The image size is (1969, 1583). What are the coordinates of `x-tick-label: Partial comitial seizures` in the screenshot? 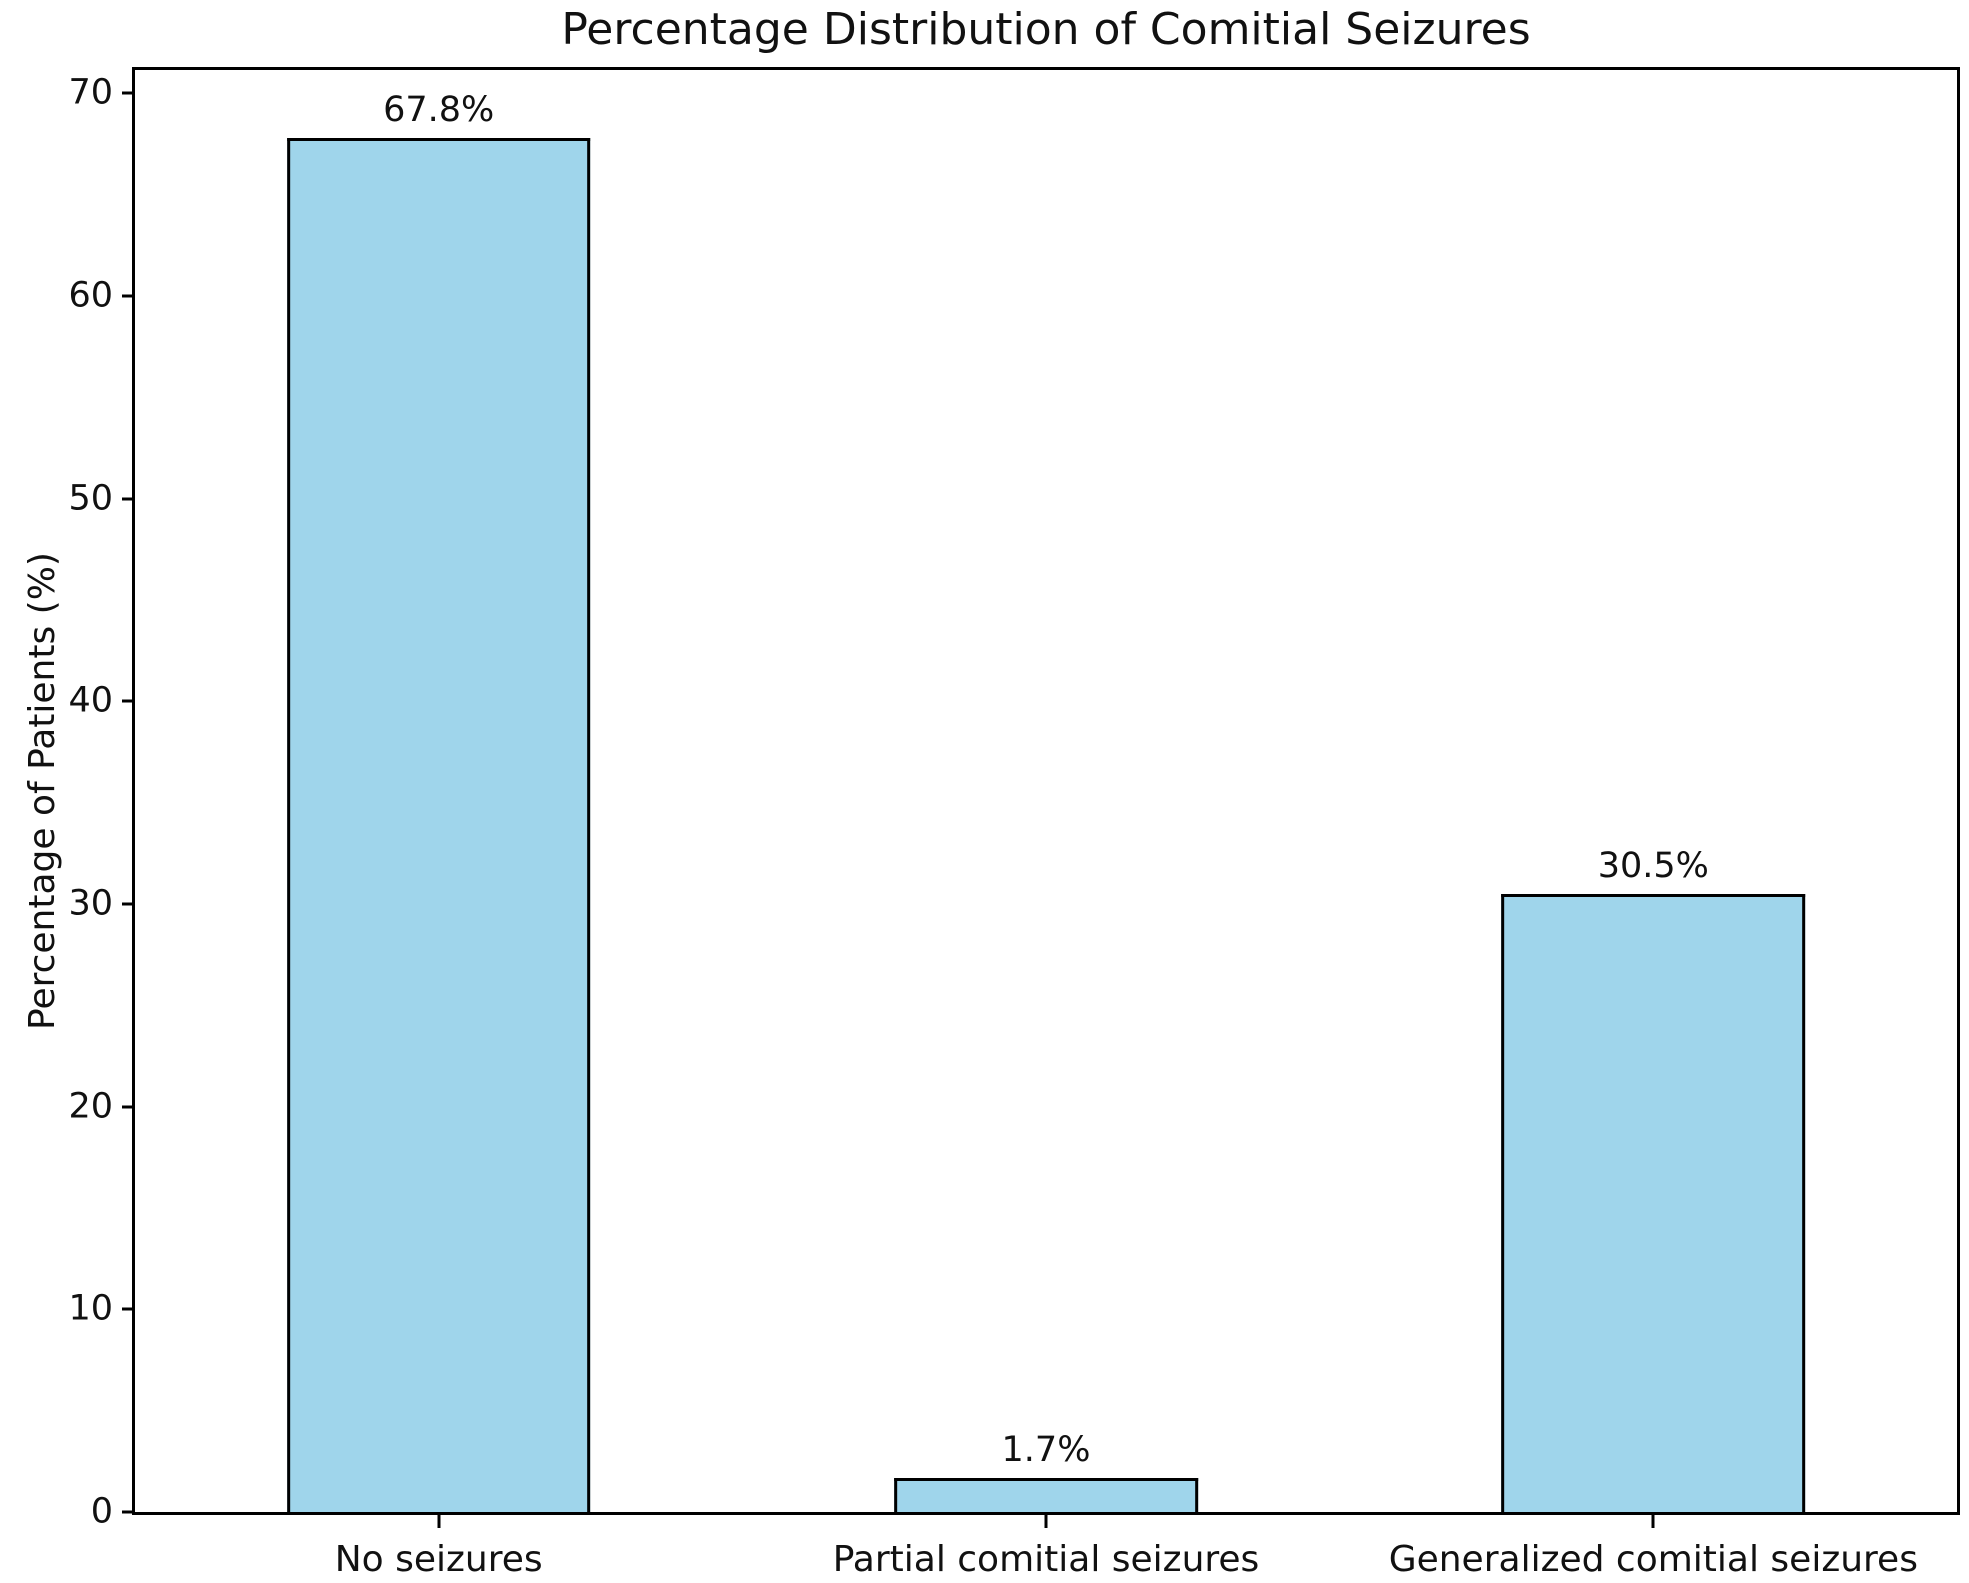 It's located at (1046, 1559).